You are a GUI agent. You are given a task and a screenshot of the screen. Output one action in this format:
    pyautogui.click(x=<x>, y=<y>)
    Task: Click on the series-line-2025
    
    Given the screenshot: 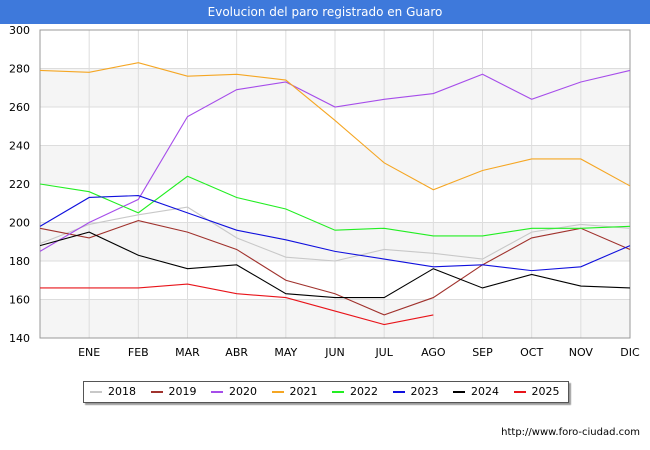 What is the action you would take?
    pyautogui.click(x=237, y=304)
    